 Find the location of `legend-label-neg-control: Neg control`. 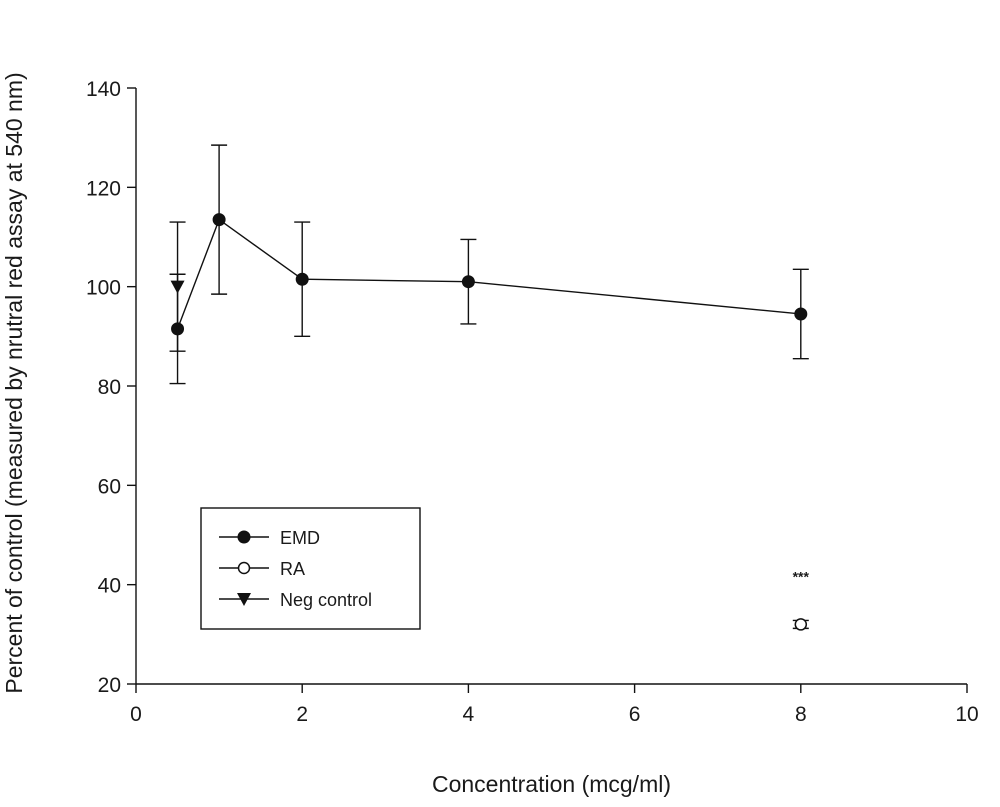

legend-label-neg-control: Neg control is located at coordinates (326, 600).